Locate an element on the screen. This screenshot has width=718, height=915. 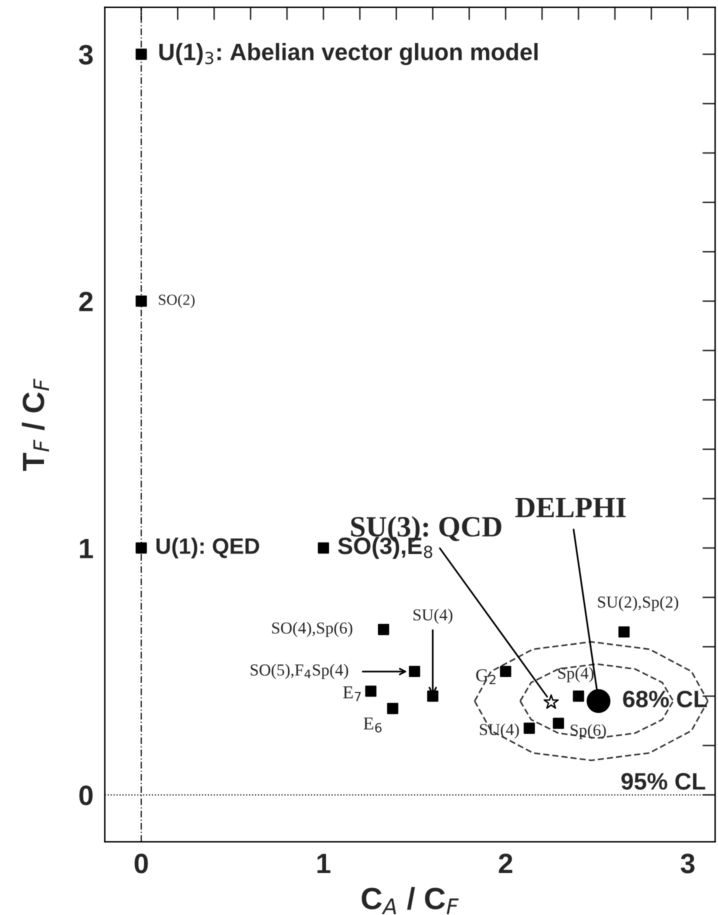
annotation: DELPHI is located at coordinates (570, 508).